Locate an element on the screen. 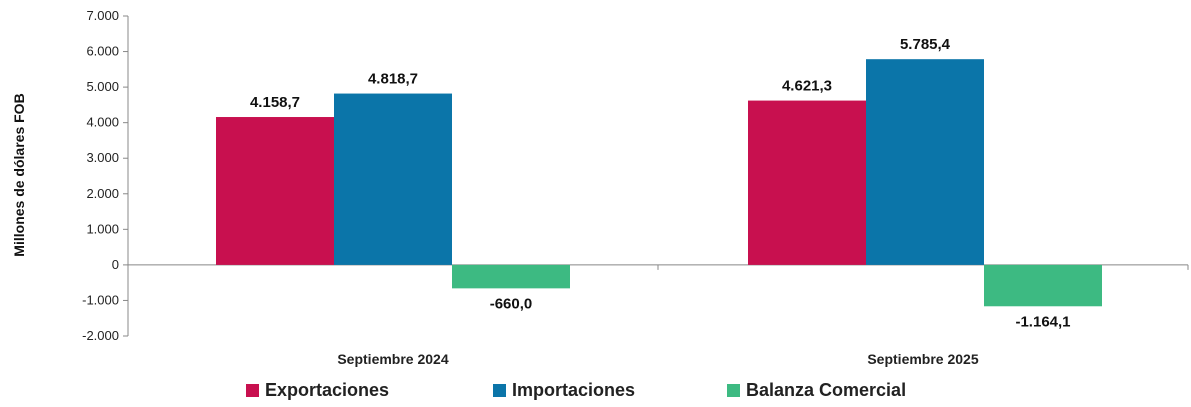  y-tick-label: 6.000 is located at coordinates (102, 51).